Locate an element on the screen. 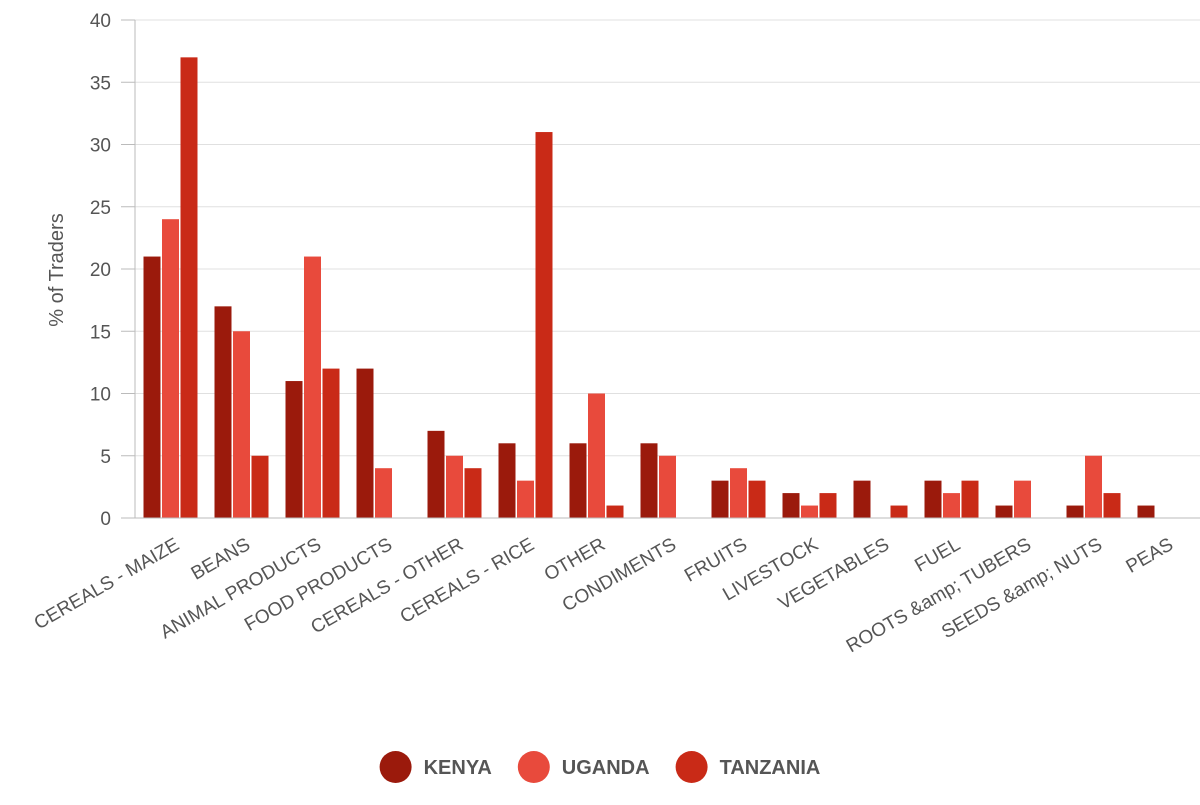 Image resolution: width=1200 pixels, height=805 pixels. x-tick-label: CEREALS - RICE is located at coordinates (467, 581).